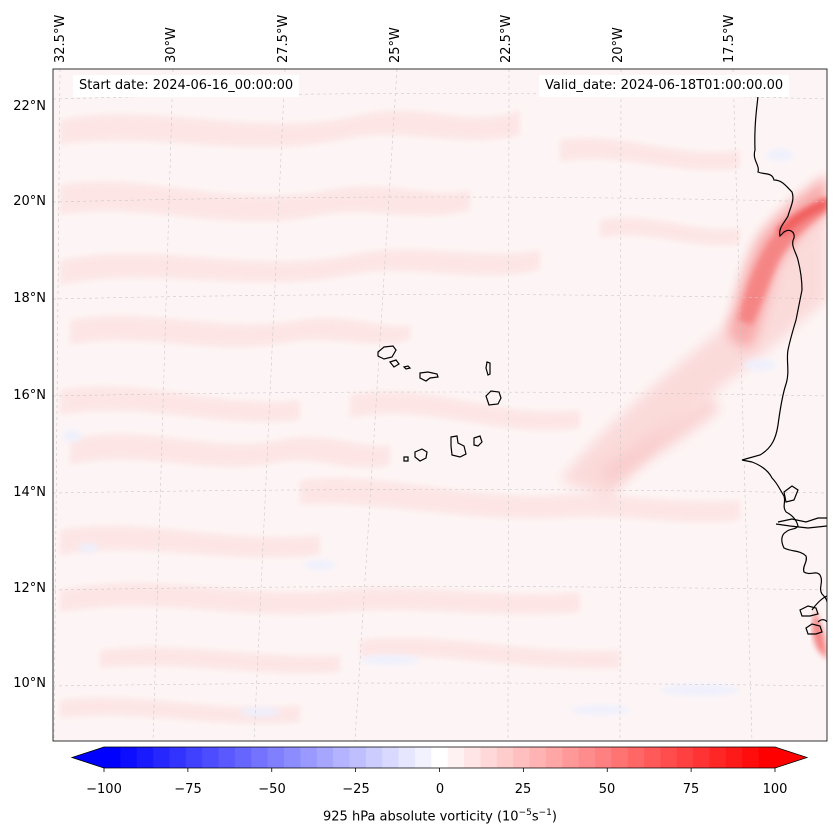 The width and height of the screenshot is (837, 839). I want to click on colorbar, so click(439, 759).